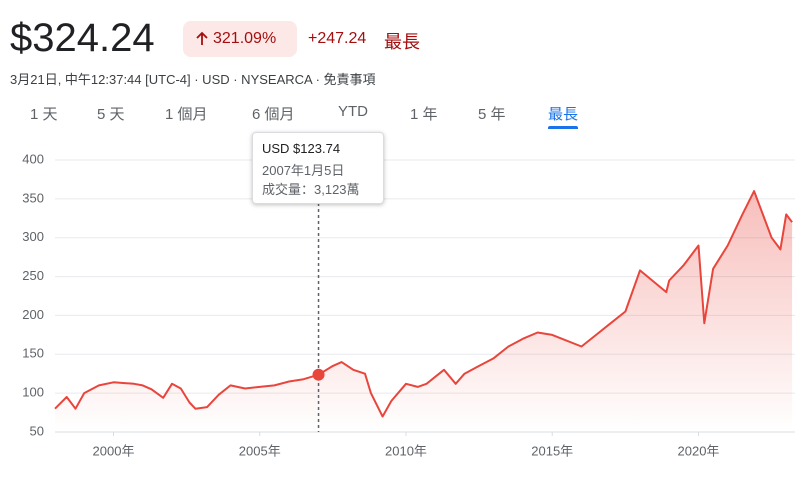 This screenshot has height=480, width=800. Describe the element at coordinates (33, 158) in the screenshot. I see `y-tick-label: 400` at that location.